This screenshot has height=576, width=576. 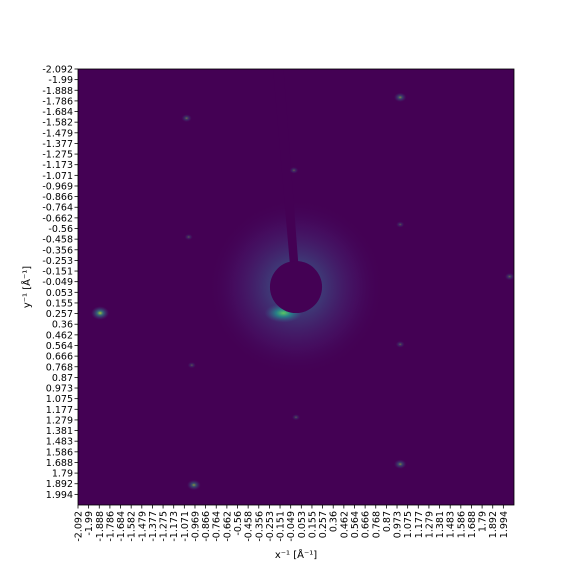 What do you see at coordinates (57, 112) in the screenshot?
I see `y-tick-label: -1.684` at bounding box center [57, 112].